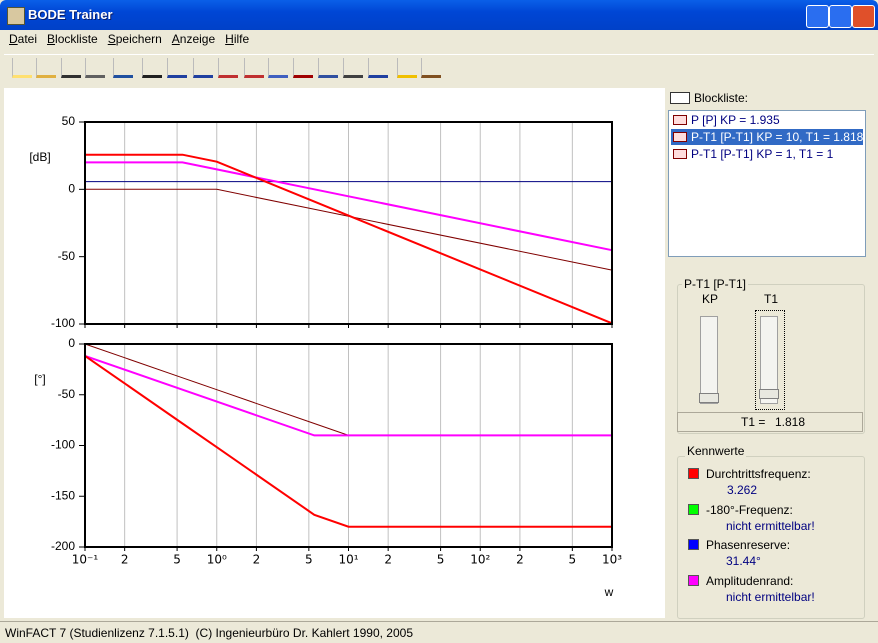  I want to click on y-tick-label: -150, so click(63, 495).